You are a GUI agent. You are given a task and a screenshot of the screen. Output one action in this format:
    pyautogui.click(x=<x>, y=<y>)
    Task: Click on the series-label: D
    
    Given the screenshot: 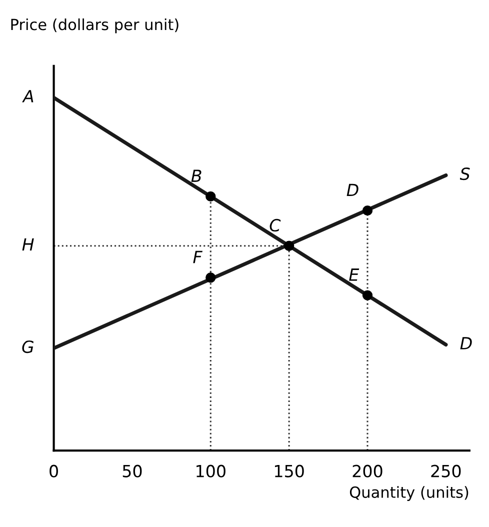 What is the action you would take?
    pyautogui.click(x=466, y=343)
    